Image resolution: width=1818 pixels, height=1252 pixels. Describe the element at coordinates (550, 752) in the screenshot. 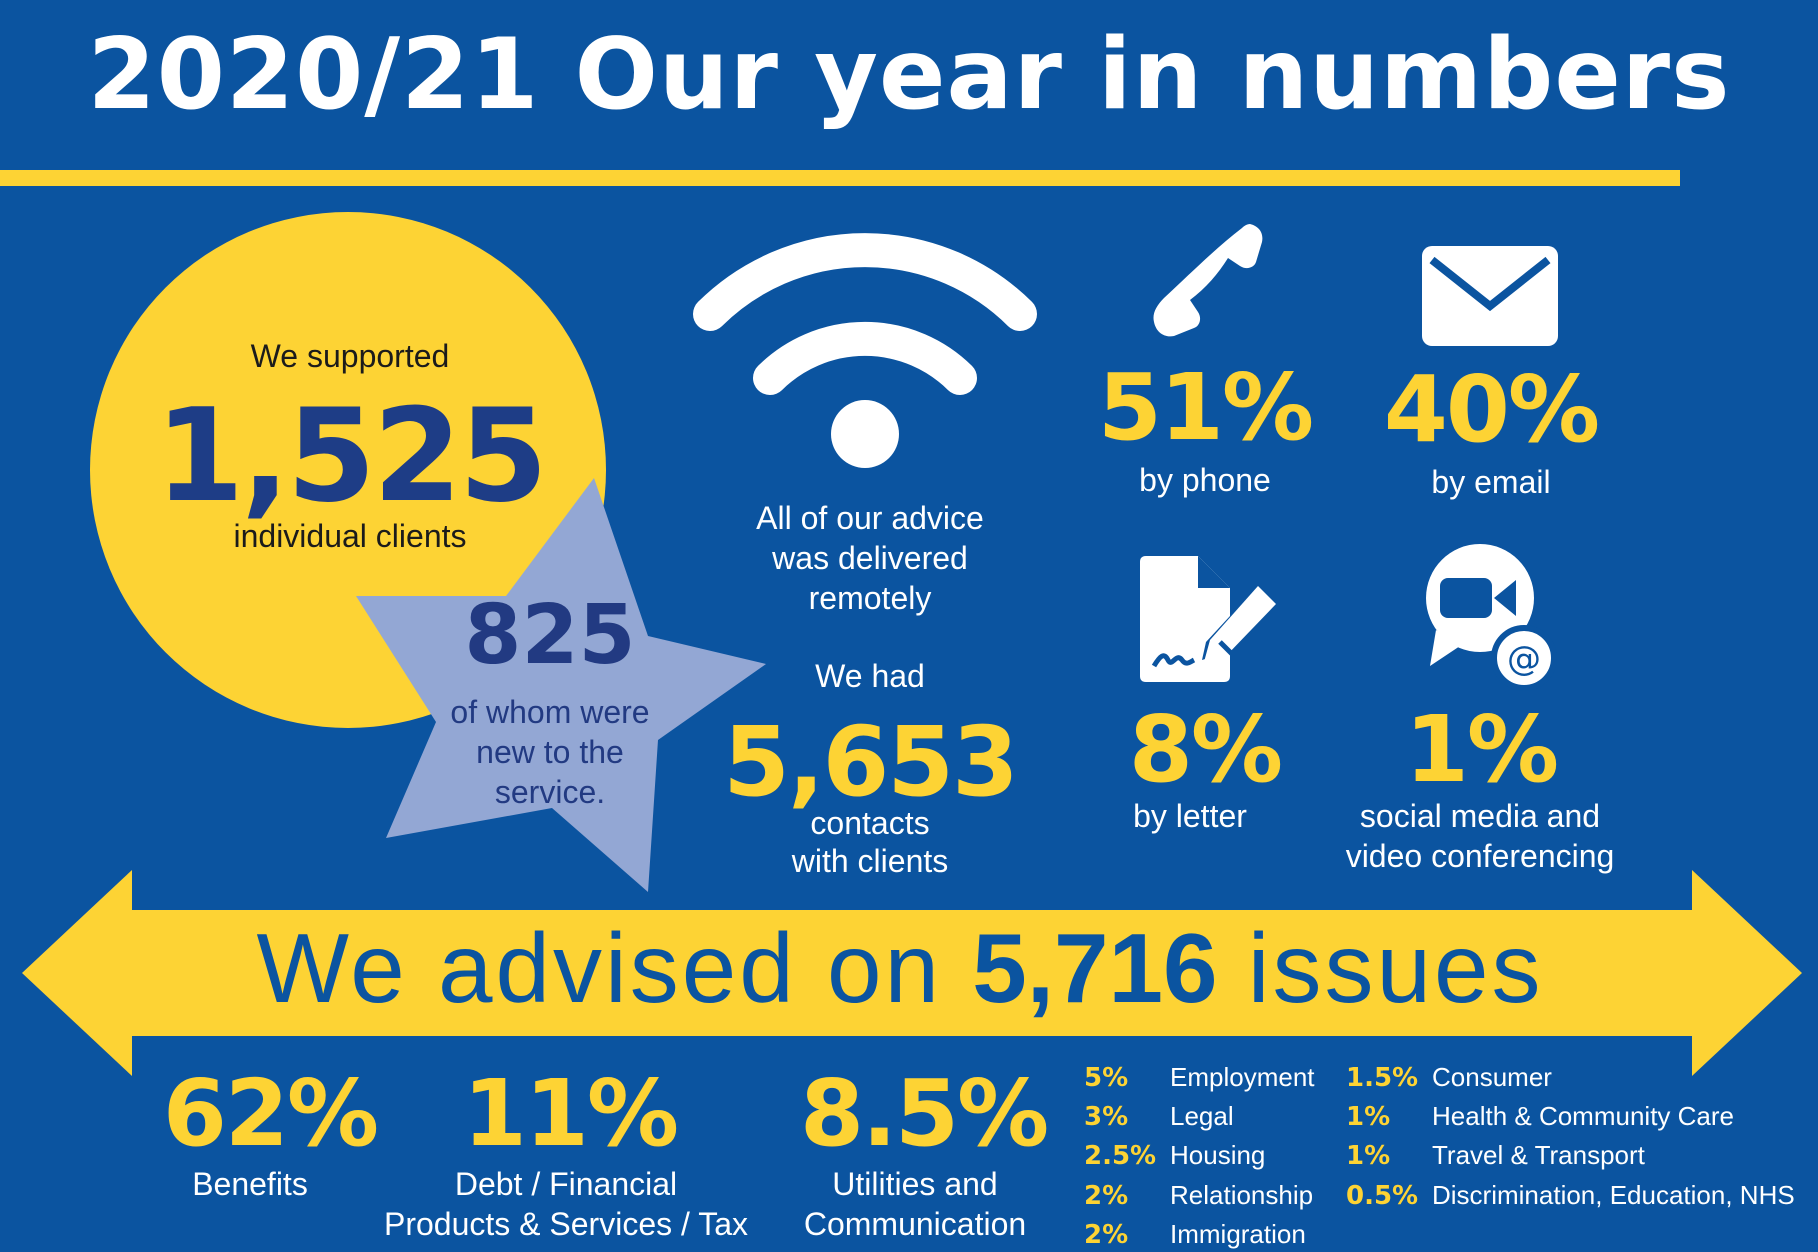

I see `new-clients-label: of whom were new to the service.` at that location.